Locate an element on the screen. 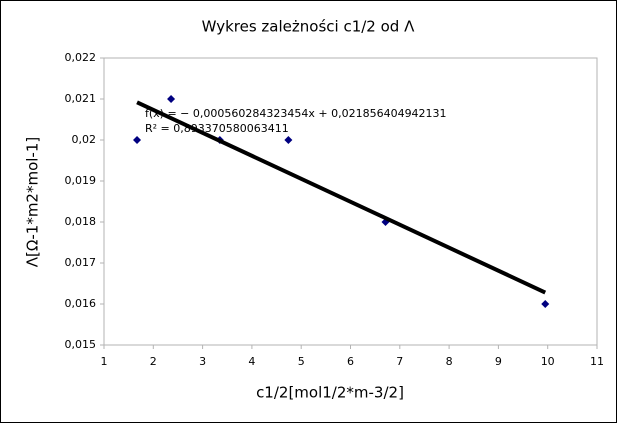 This screenshot has height=428, width=618. x-tick-label: 8 is located at coordinates (449, 361).